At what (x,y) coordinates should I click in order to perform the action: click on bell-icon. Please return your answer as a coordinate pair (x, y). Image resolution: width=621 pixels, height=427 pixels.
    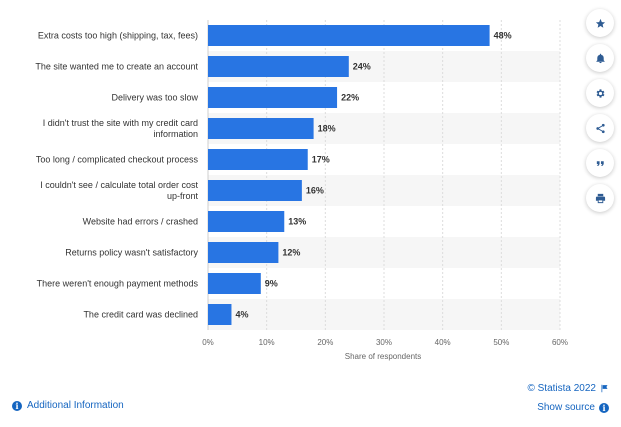
    Looking at the image, I should click on (600, 58).